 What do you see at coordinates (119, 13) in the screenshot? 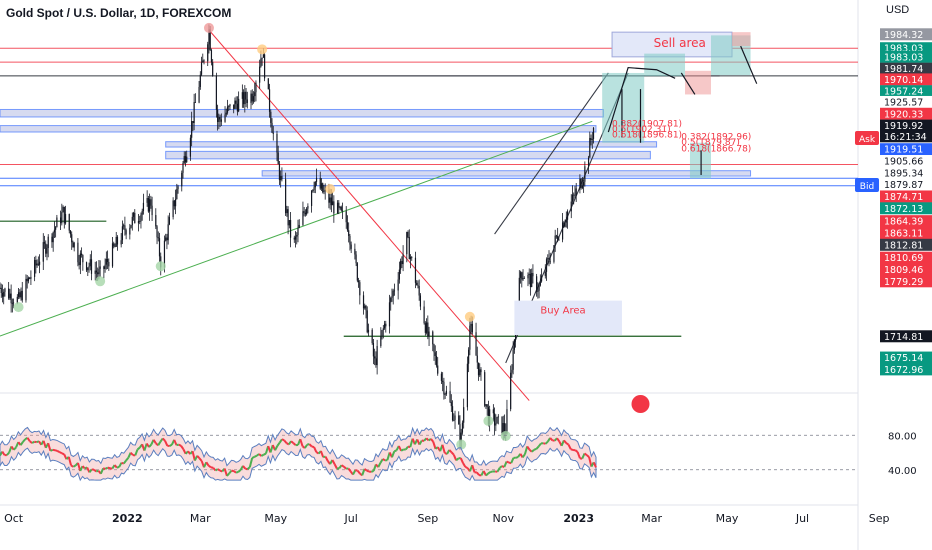
I see `chart-title: Gold Spot / U.S. Dollar, 1D, FOREXCOM` at bounding box center [119, 13].